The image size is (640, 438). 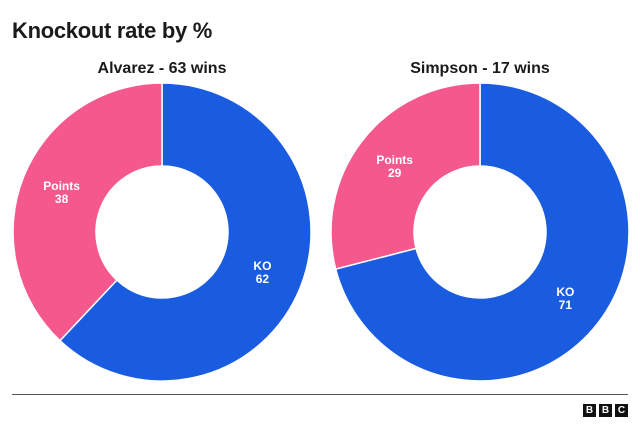 I want to click on page-title: Knockout rate by %, so click(x=112, y=30).